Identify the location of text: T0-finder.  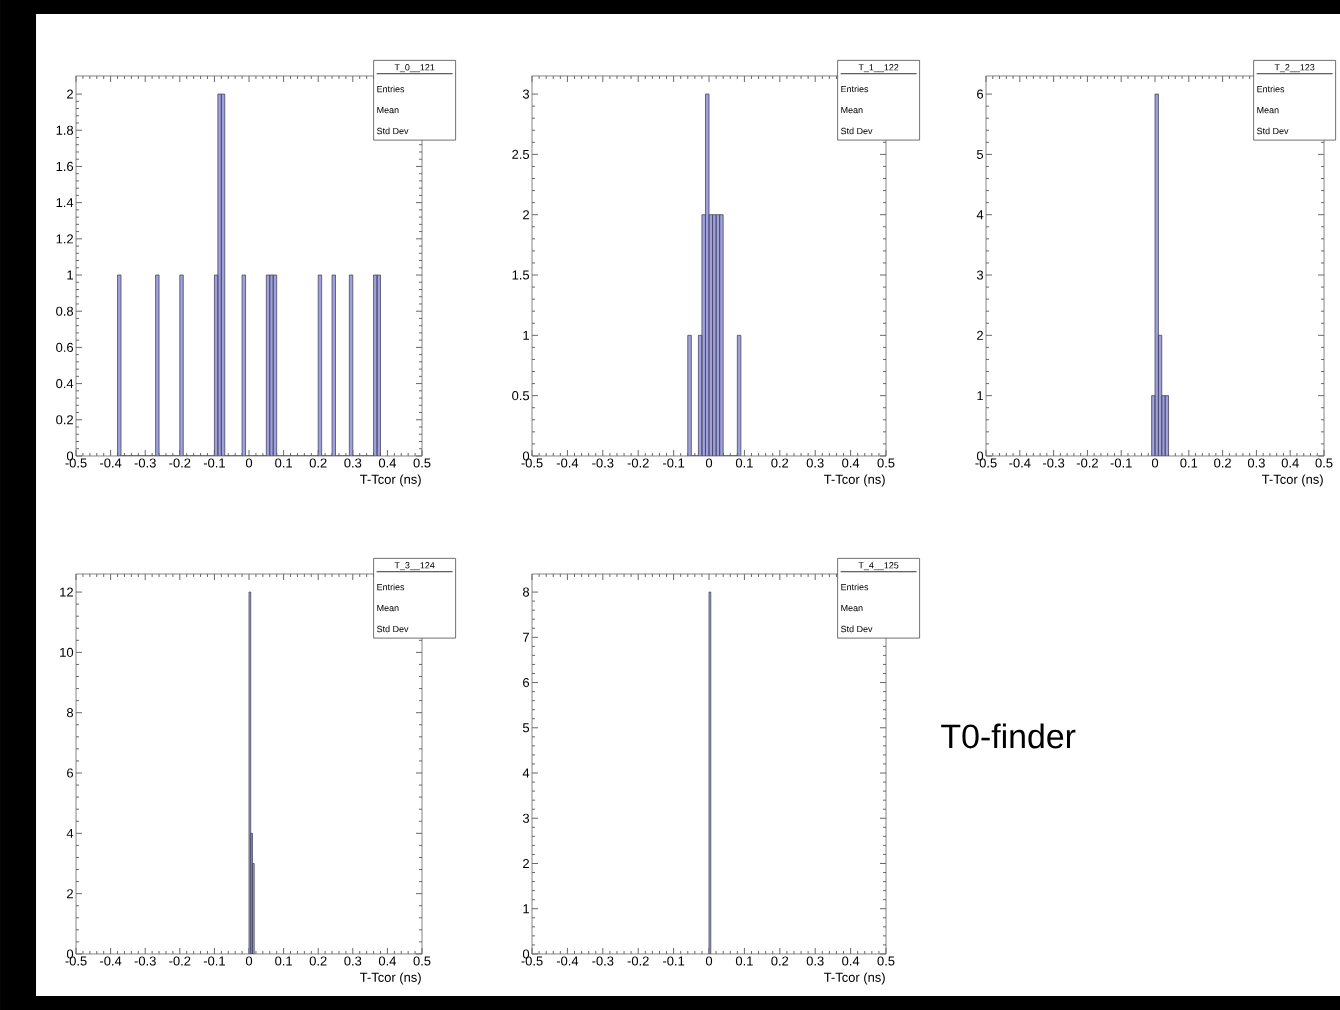
(1008, 736).